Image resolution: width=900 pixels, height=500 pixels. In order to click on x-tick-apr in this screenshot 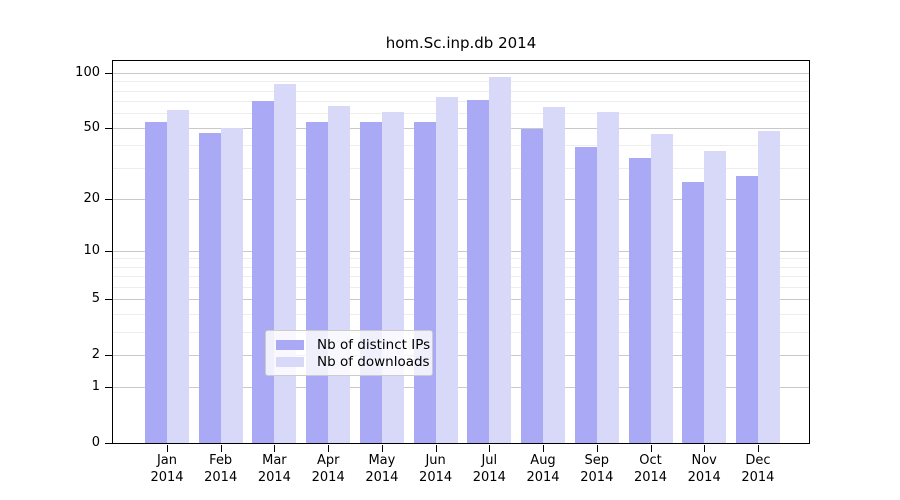, I will do `click(329, 448)`.